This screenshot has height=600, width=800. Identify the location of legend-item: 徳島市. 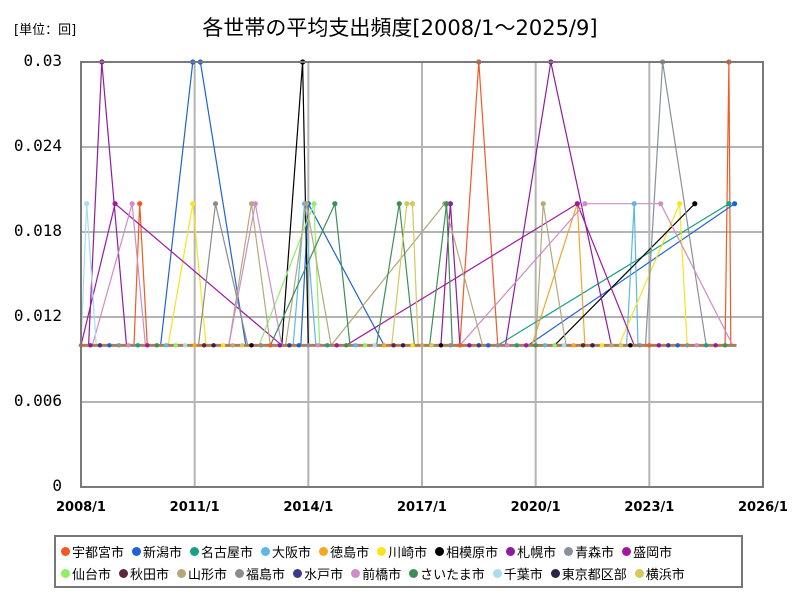
(344, 551).